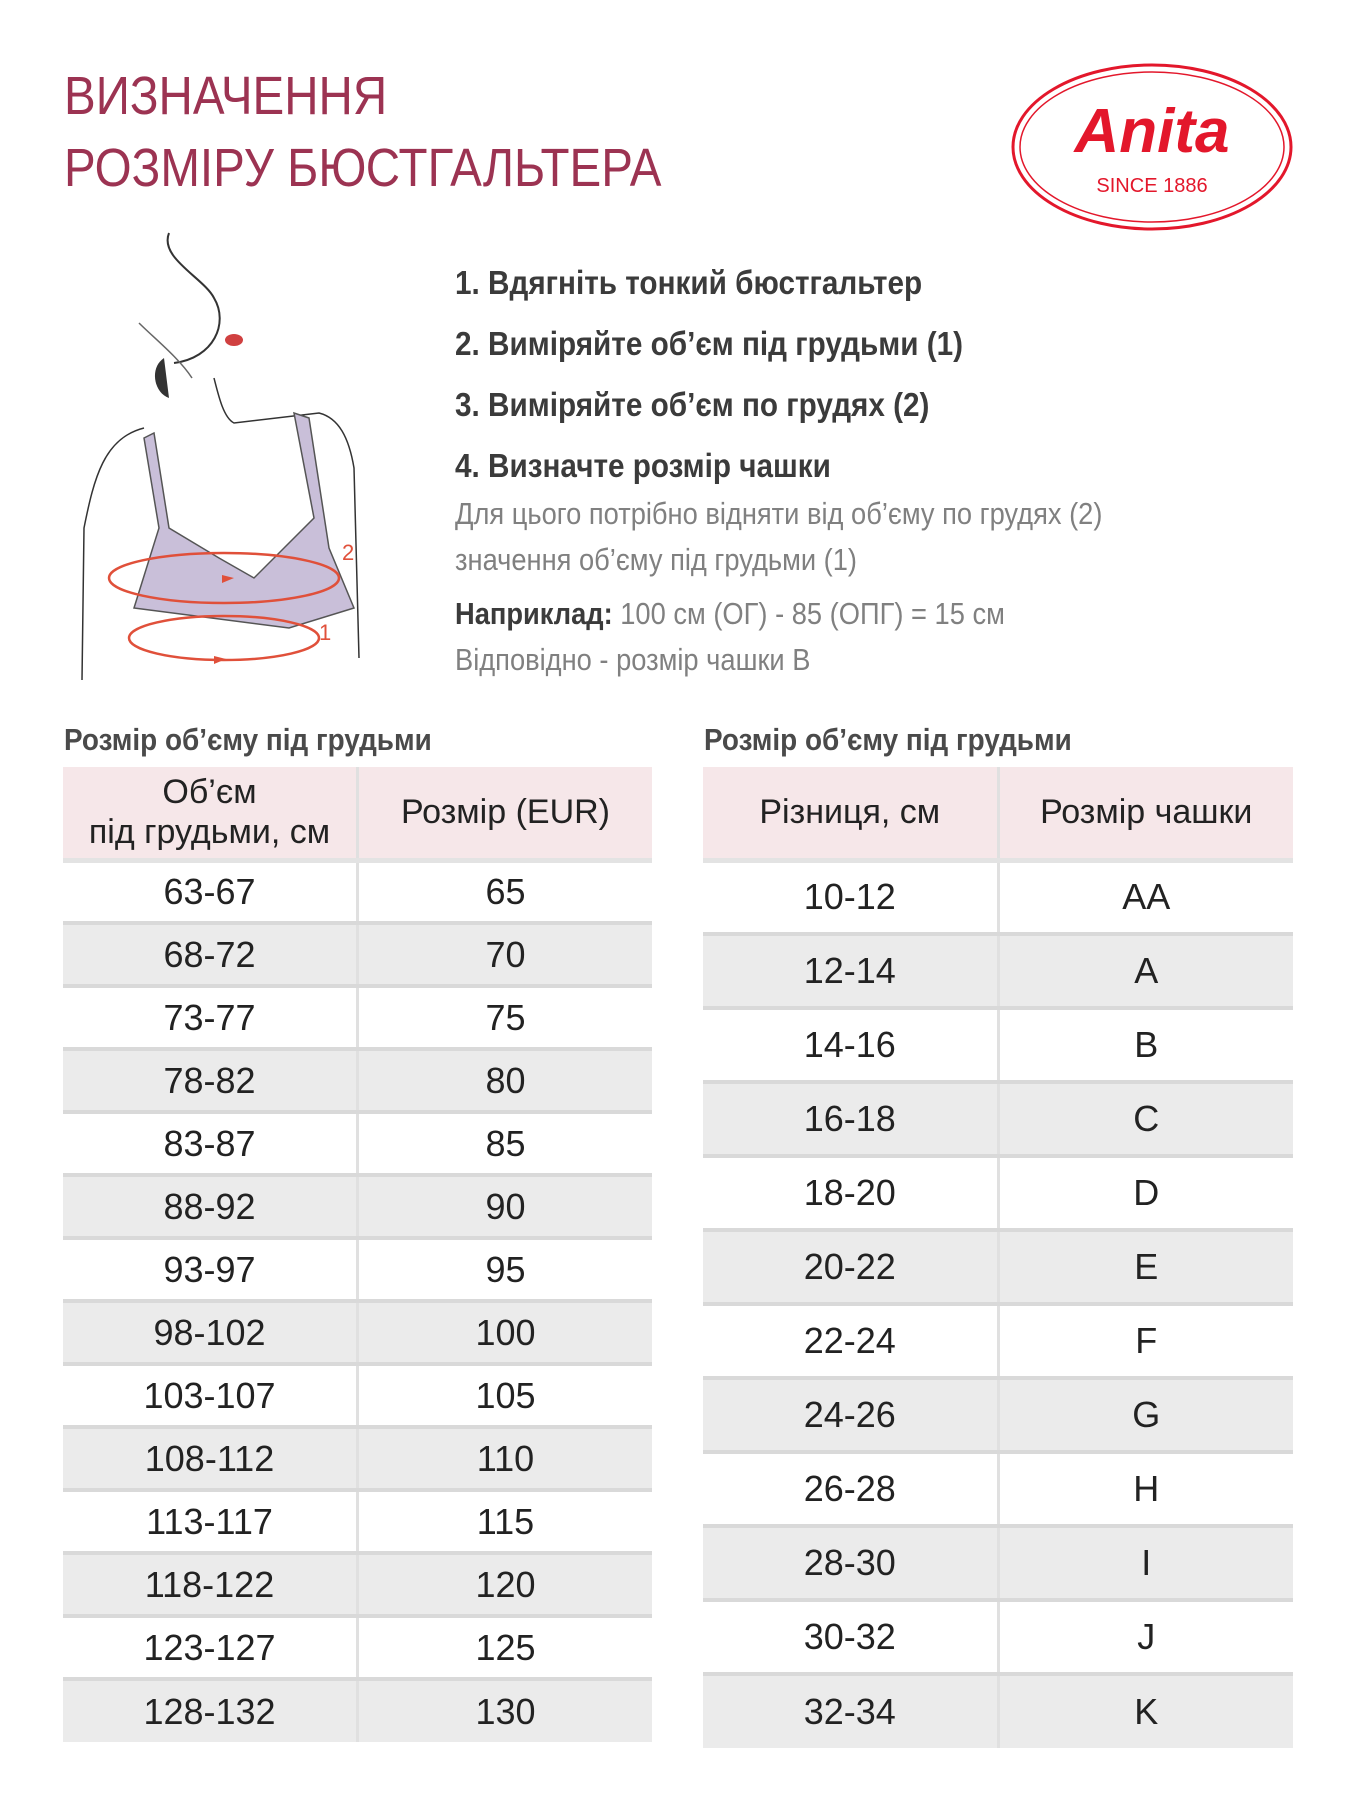  I want to click on table-cell: 93-97, so click(210, 1268).